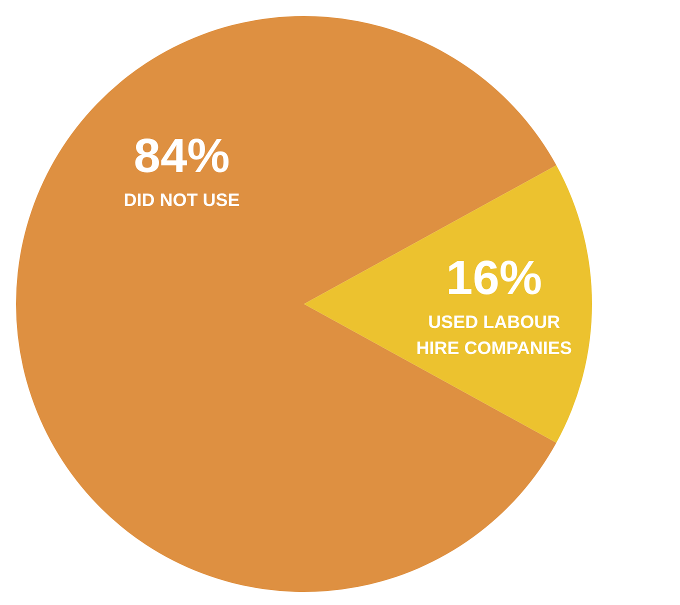  What do you see at coordinates (494, 278) in the screenshot?
I see `data-label: 16%` at bounding box center [494, 278].